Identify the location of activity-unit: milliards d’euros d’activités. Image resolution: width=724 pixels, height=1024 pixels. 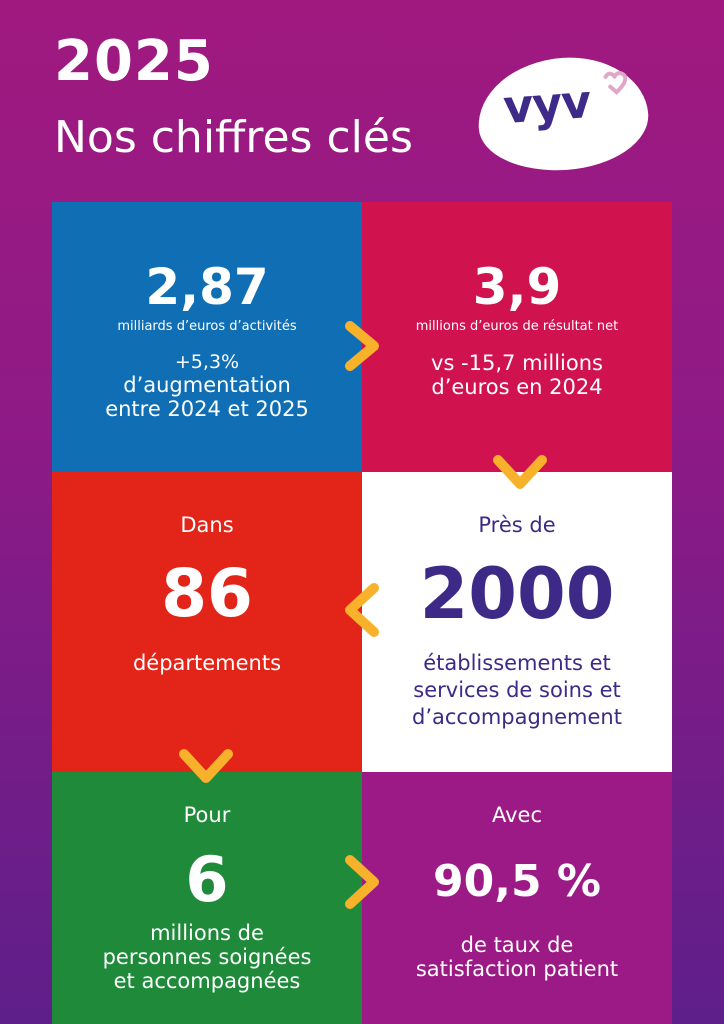
(207, 326).